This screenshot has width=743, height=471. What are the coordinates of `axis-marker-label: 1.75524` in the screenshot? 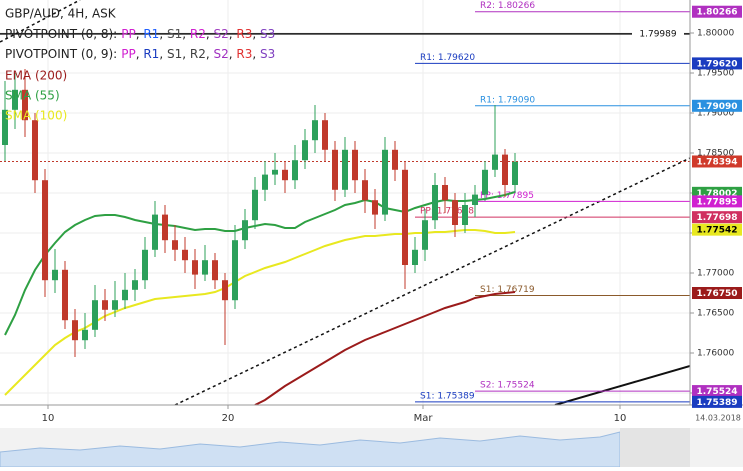 It's located at (717, 392).